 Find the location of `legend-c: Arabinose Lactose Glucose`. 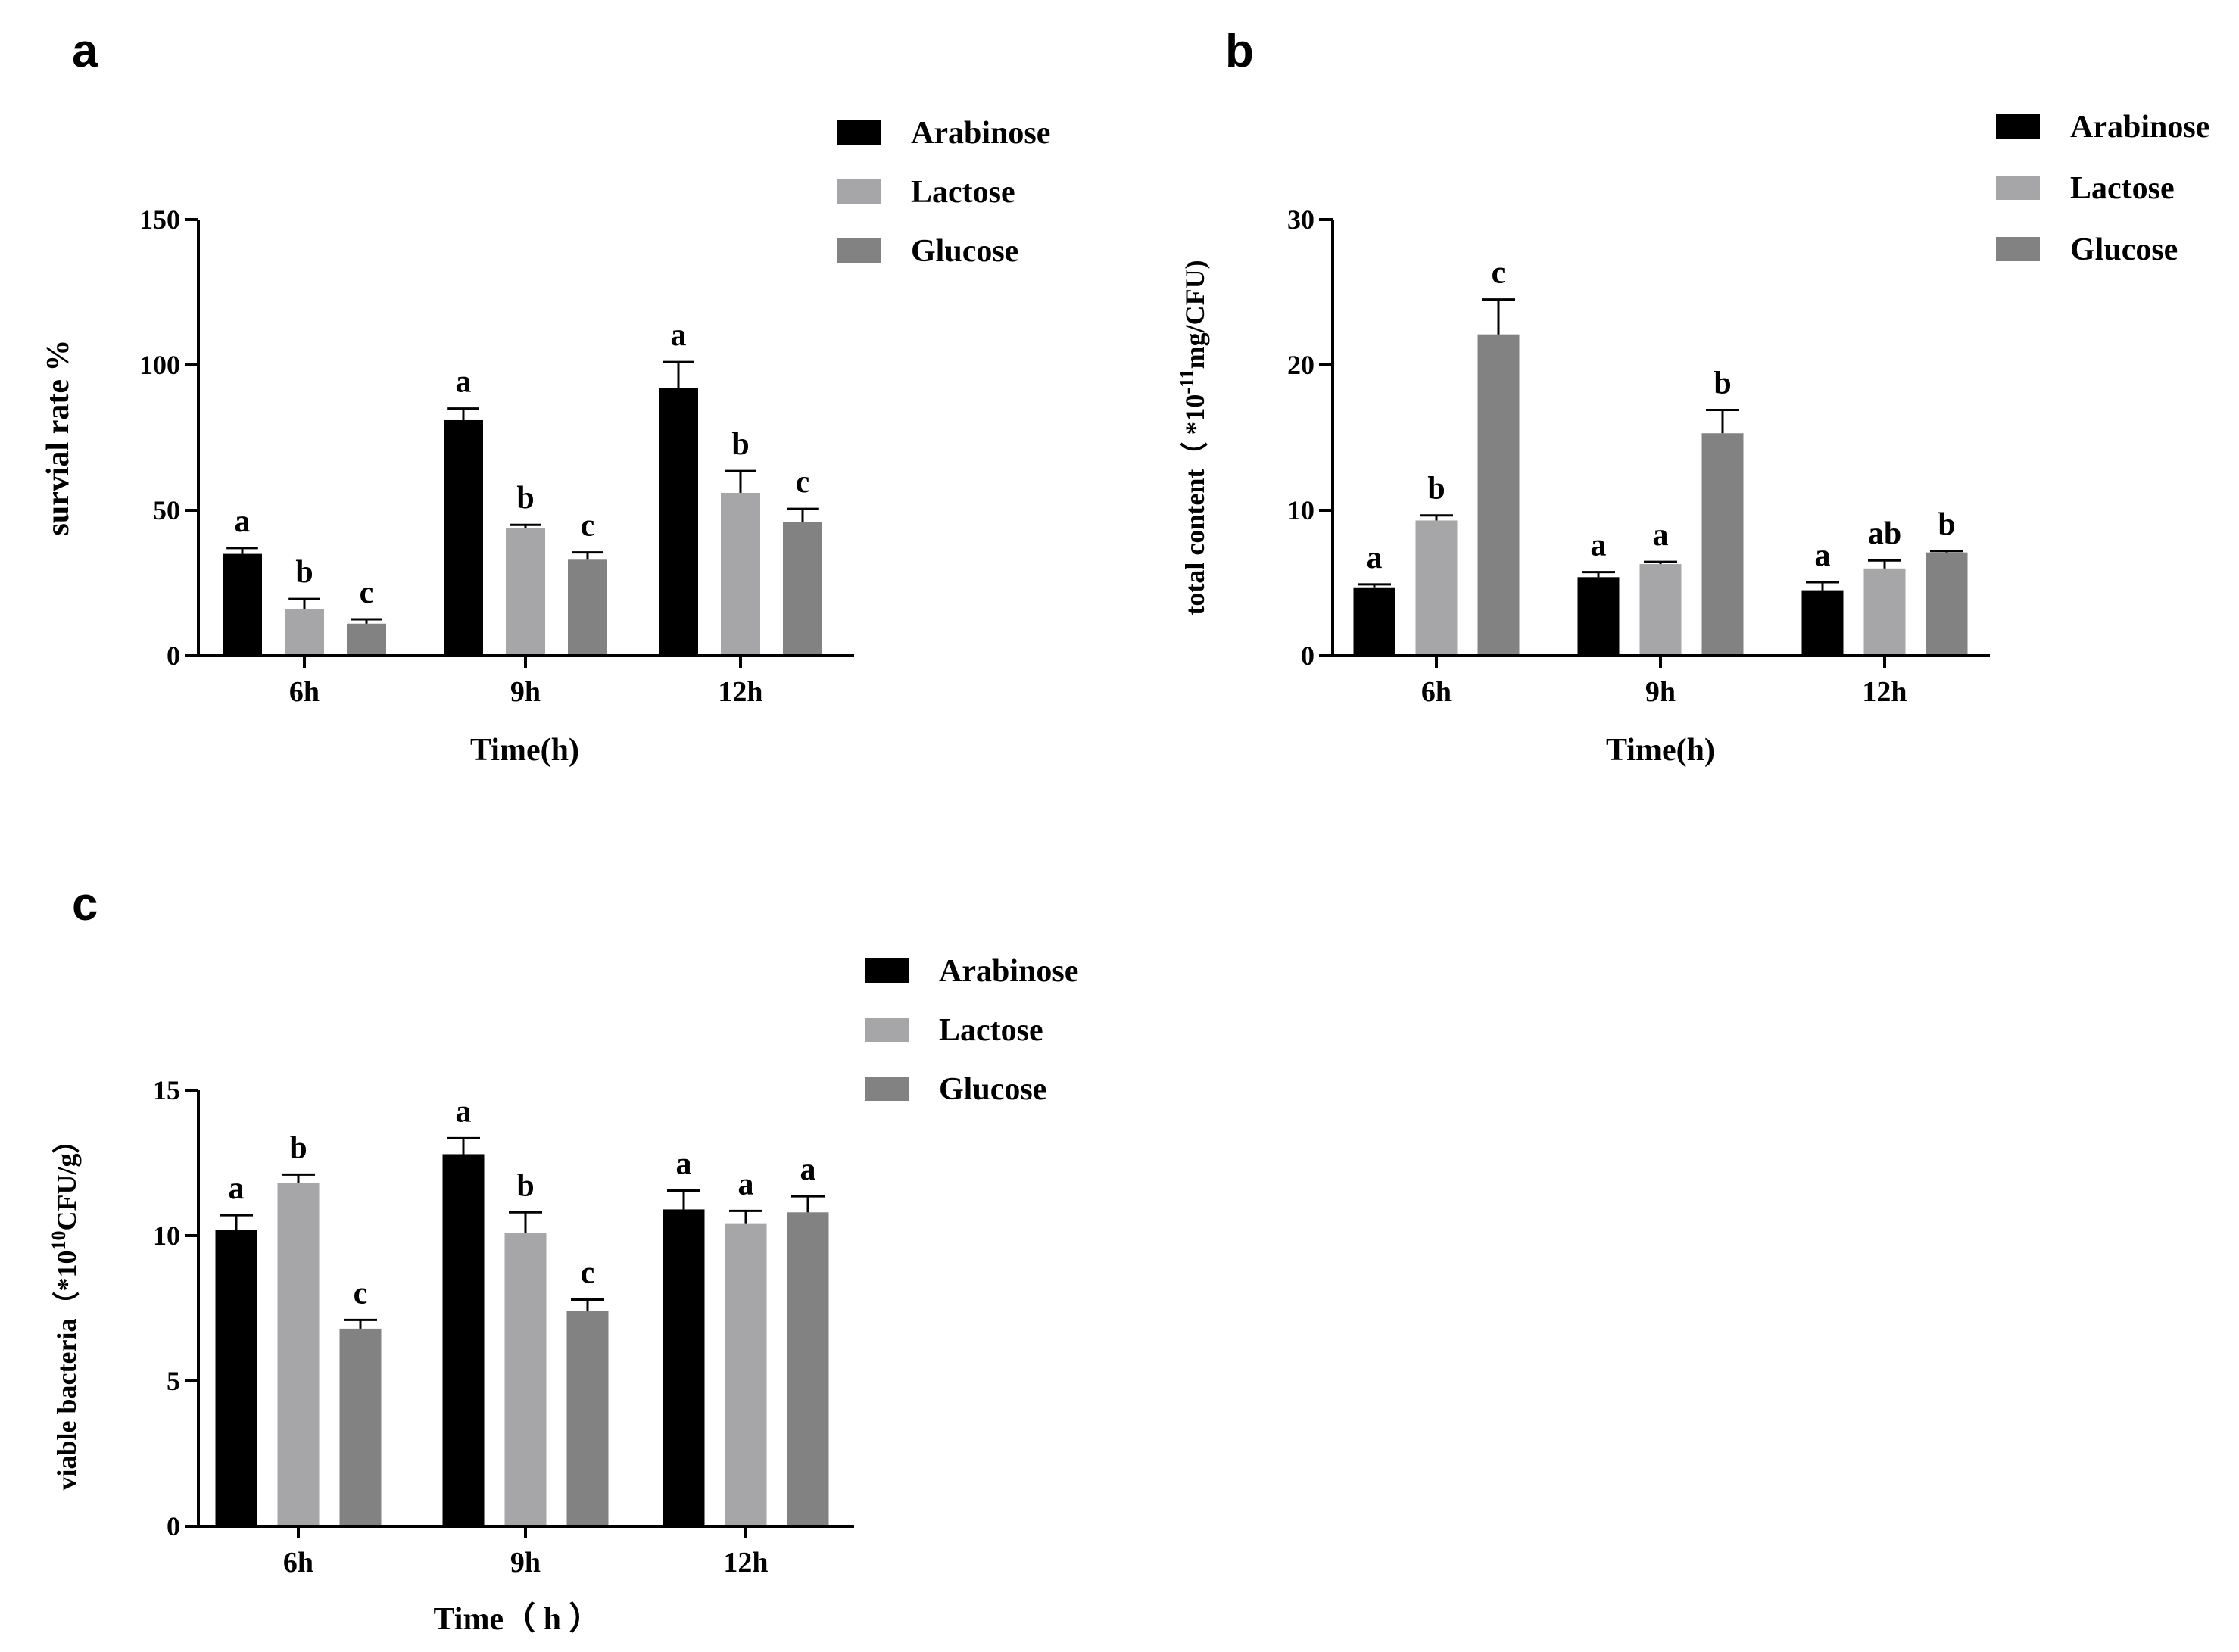

legend-c: Arabinose Lactose Glucose is located at coordinates (971, 1030).